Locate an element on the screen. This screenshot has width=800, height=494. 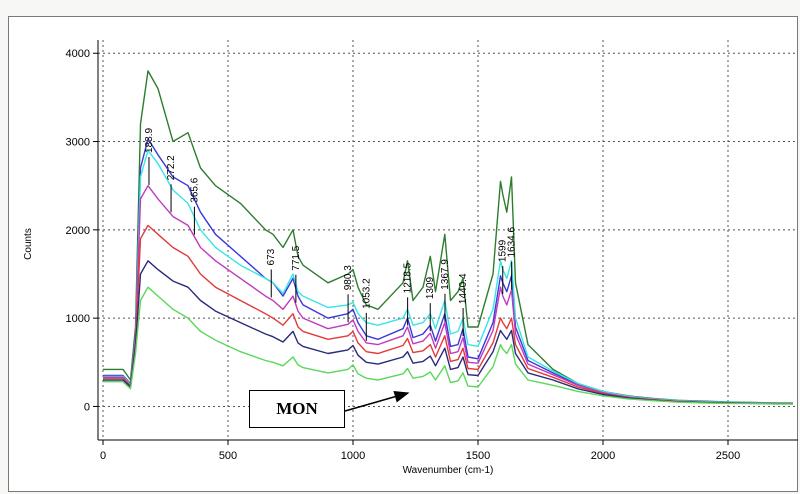
peak-label: 771.5 is located at coordinates (296, 257).